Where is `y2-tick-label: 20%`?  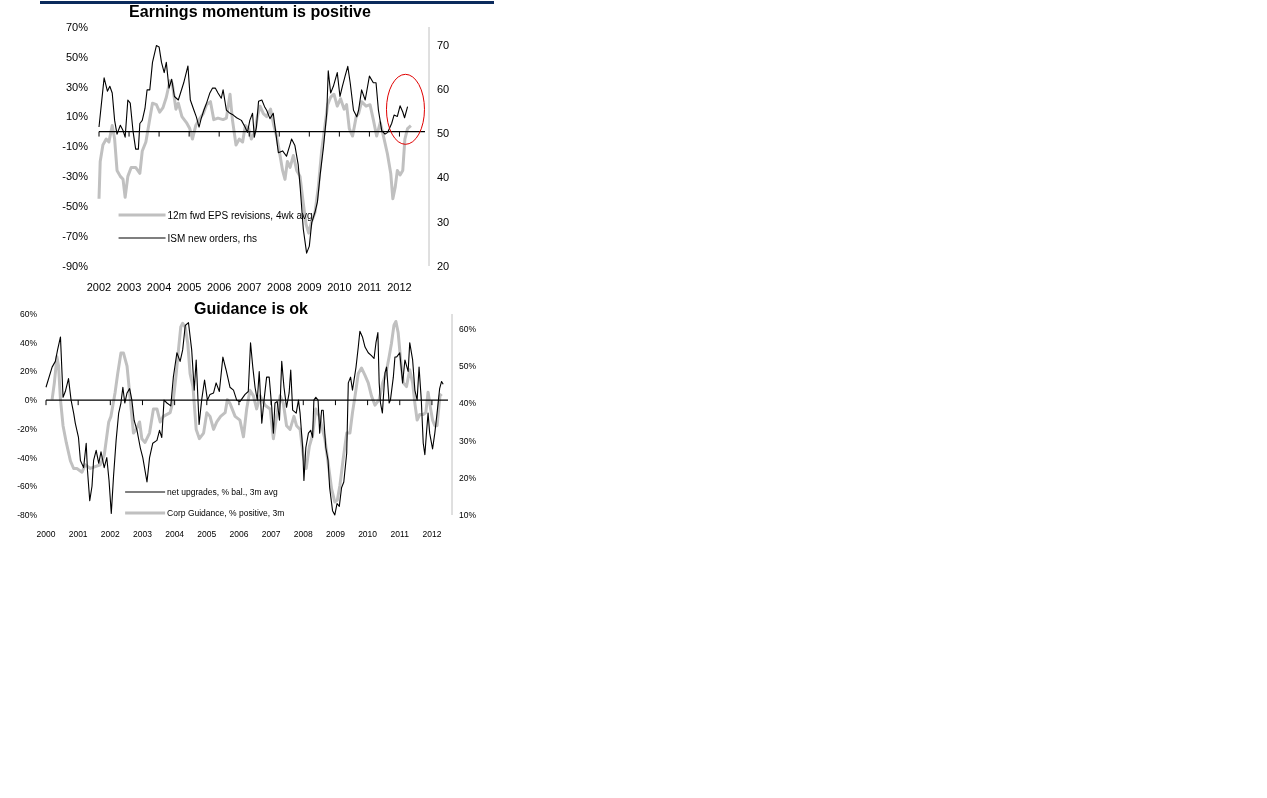
y2-tick-label: 20% is located at coordinates (468, 477).